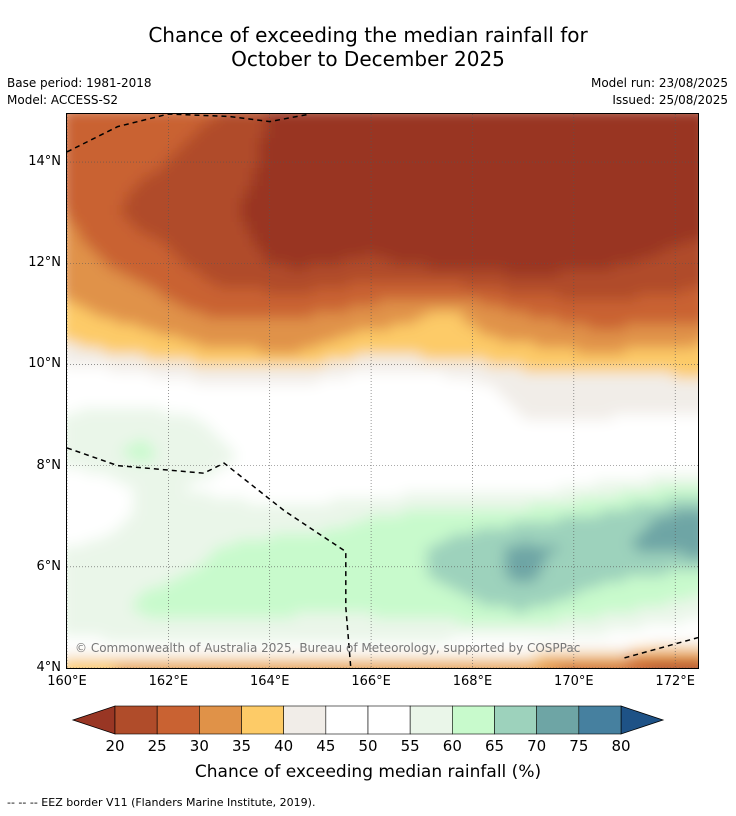  Describe the element at coordinates (574, 681) in the screenshot. I see `longitude-tick-label: 170°E` at that location.